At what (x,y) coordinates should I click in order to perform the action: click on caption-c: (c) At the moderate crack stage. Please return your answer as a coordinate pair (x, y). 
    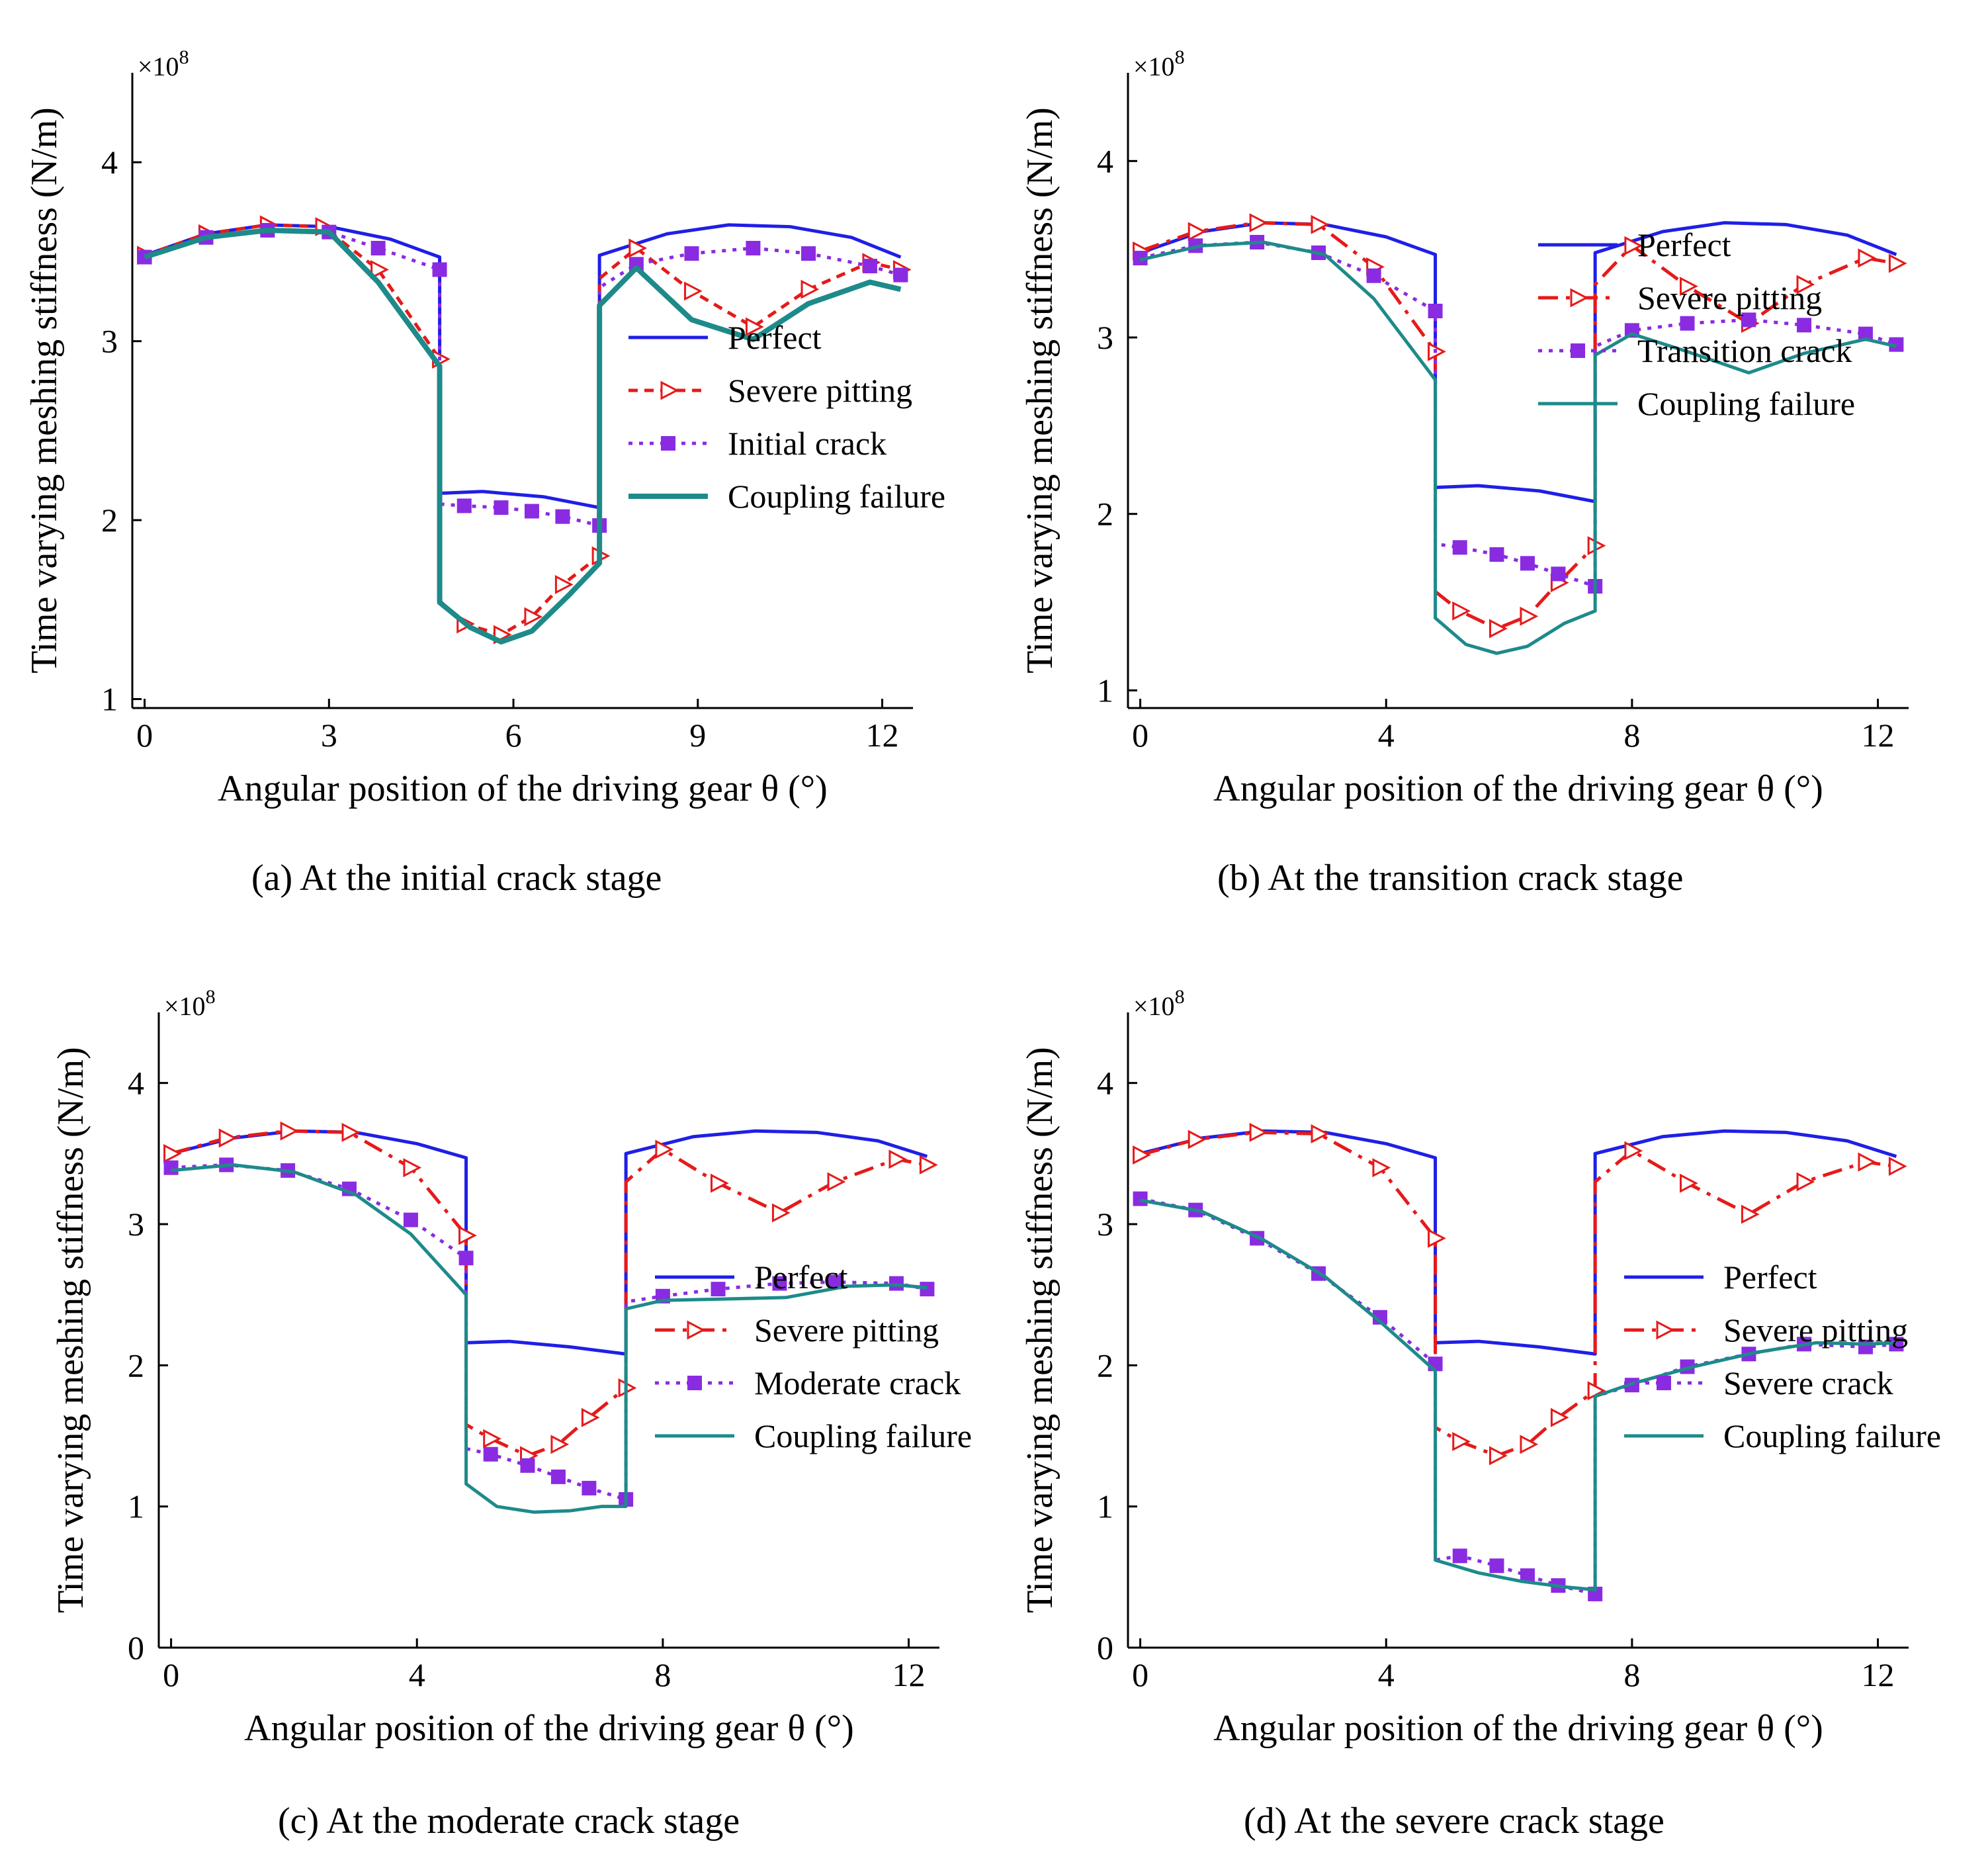
    Looking at the image, I should click on (509, 1821).